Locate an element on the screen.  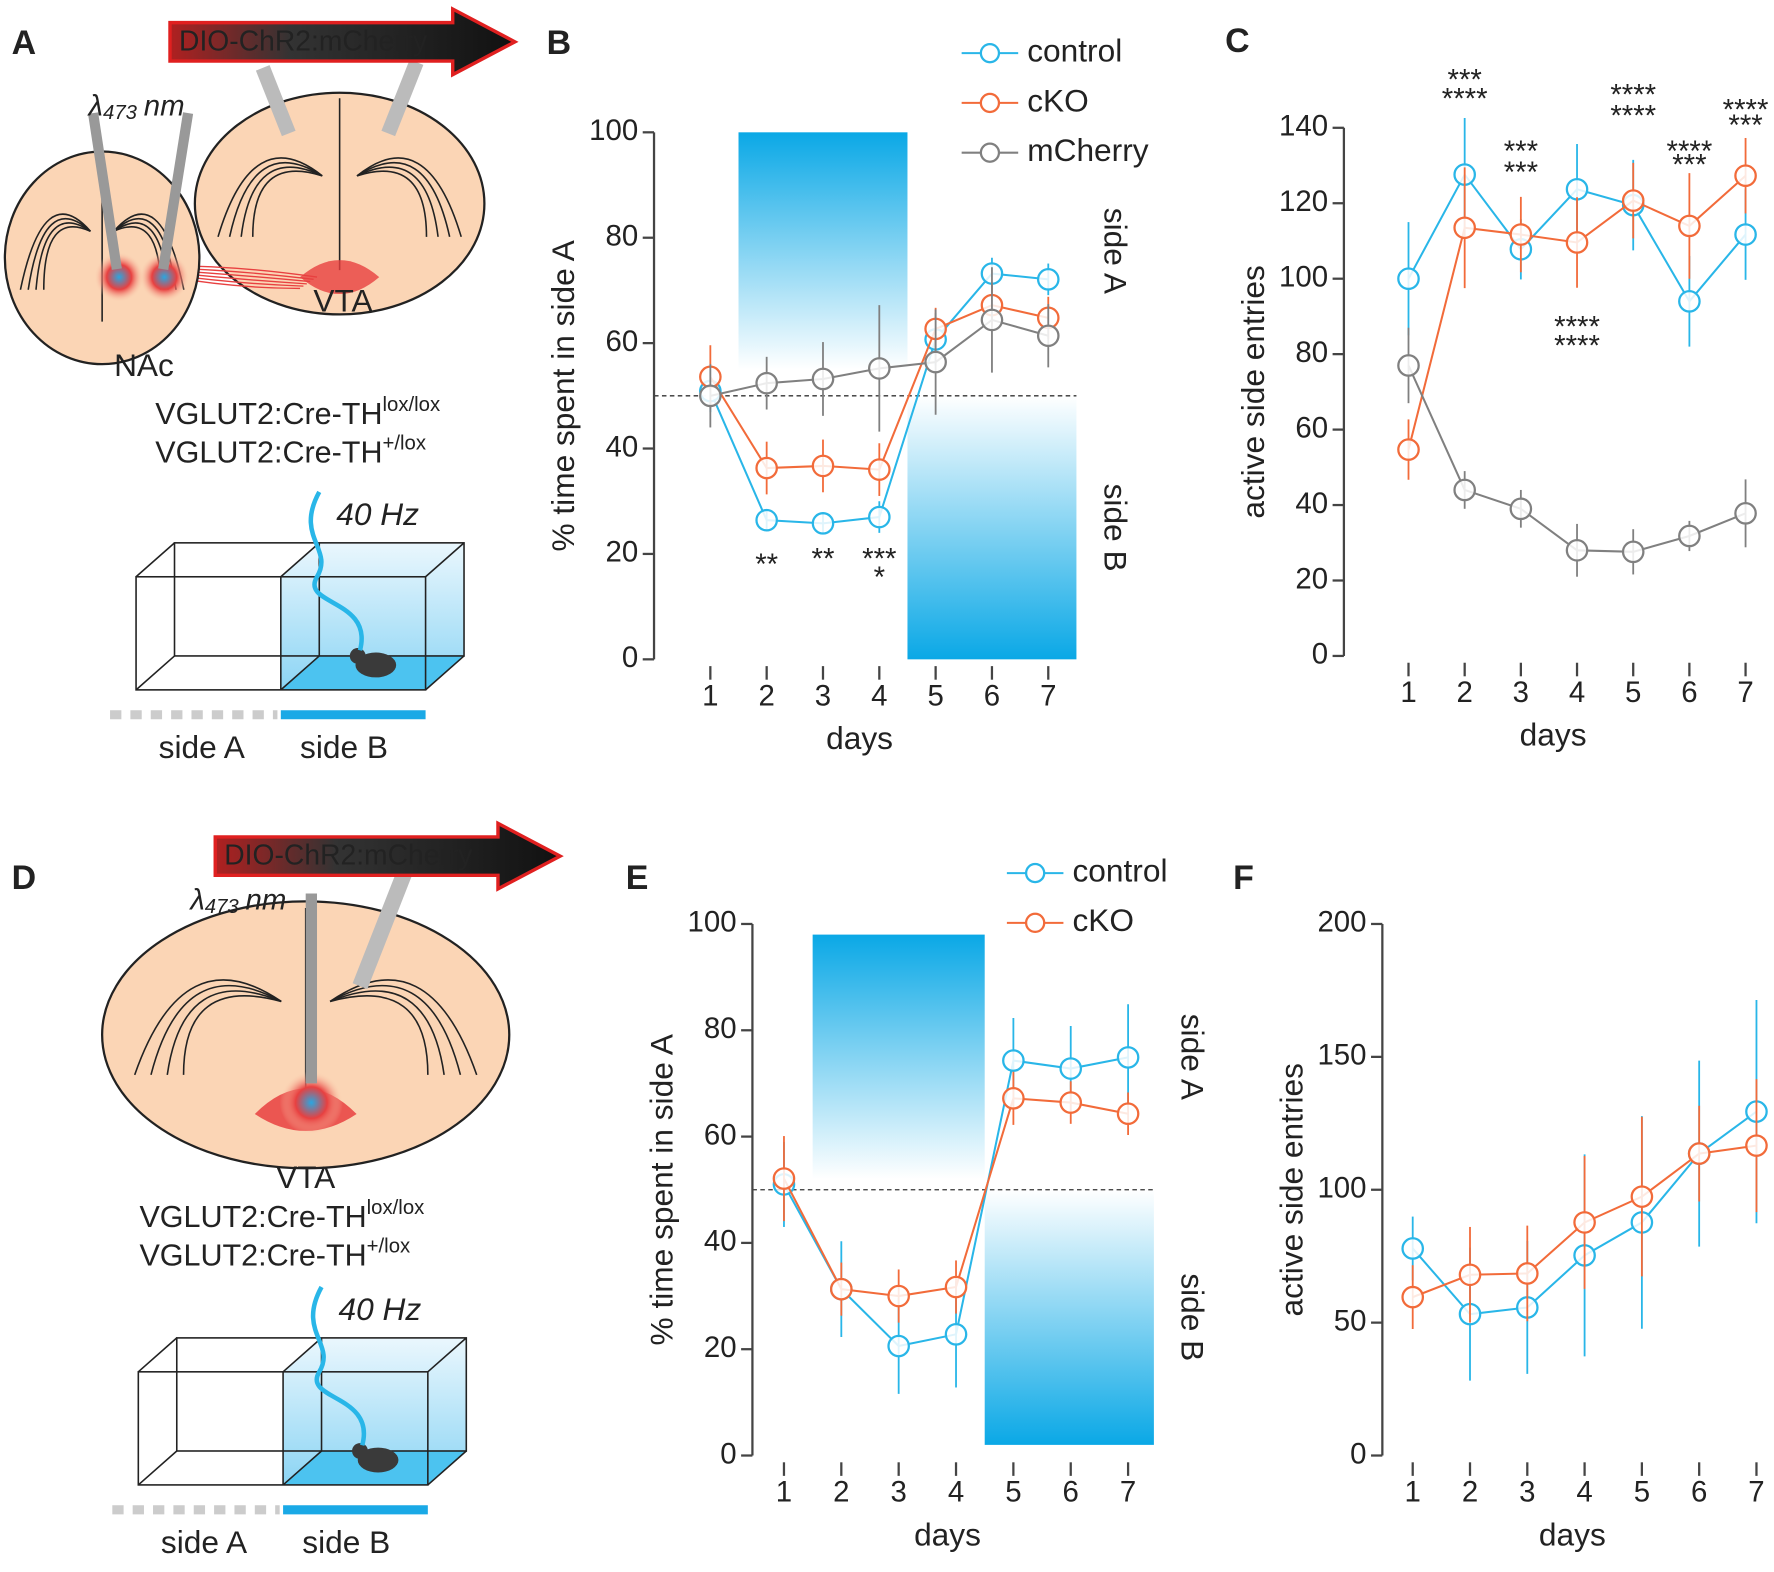
text-part: nm is located at coordinates (266, 899).